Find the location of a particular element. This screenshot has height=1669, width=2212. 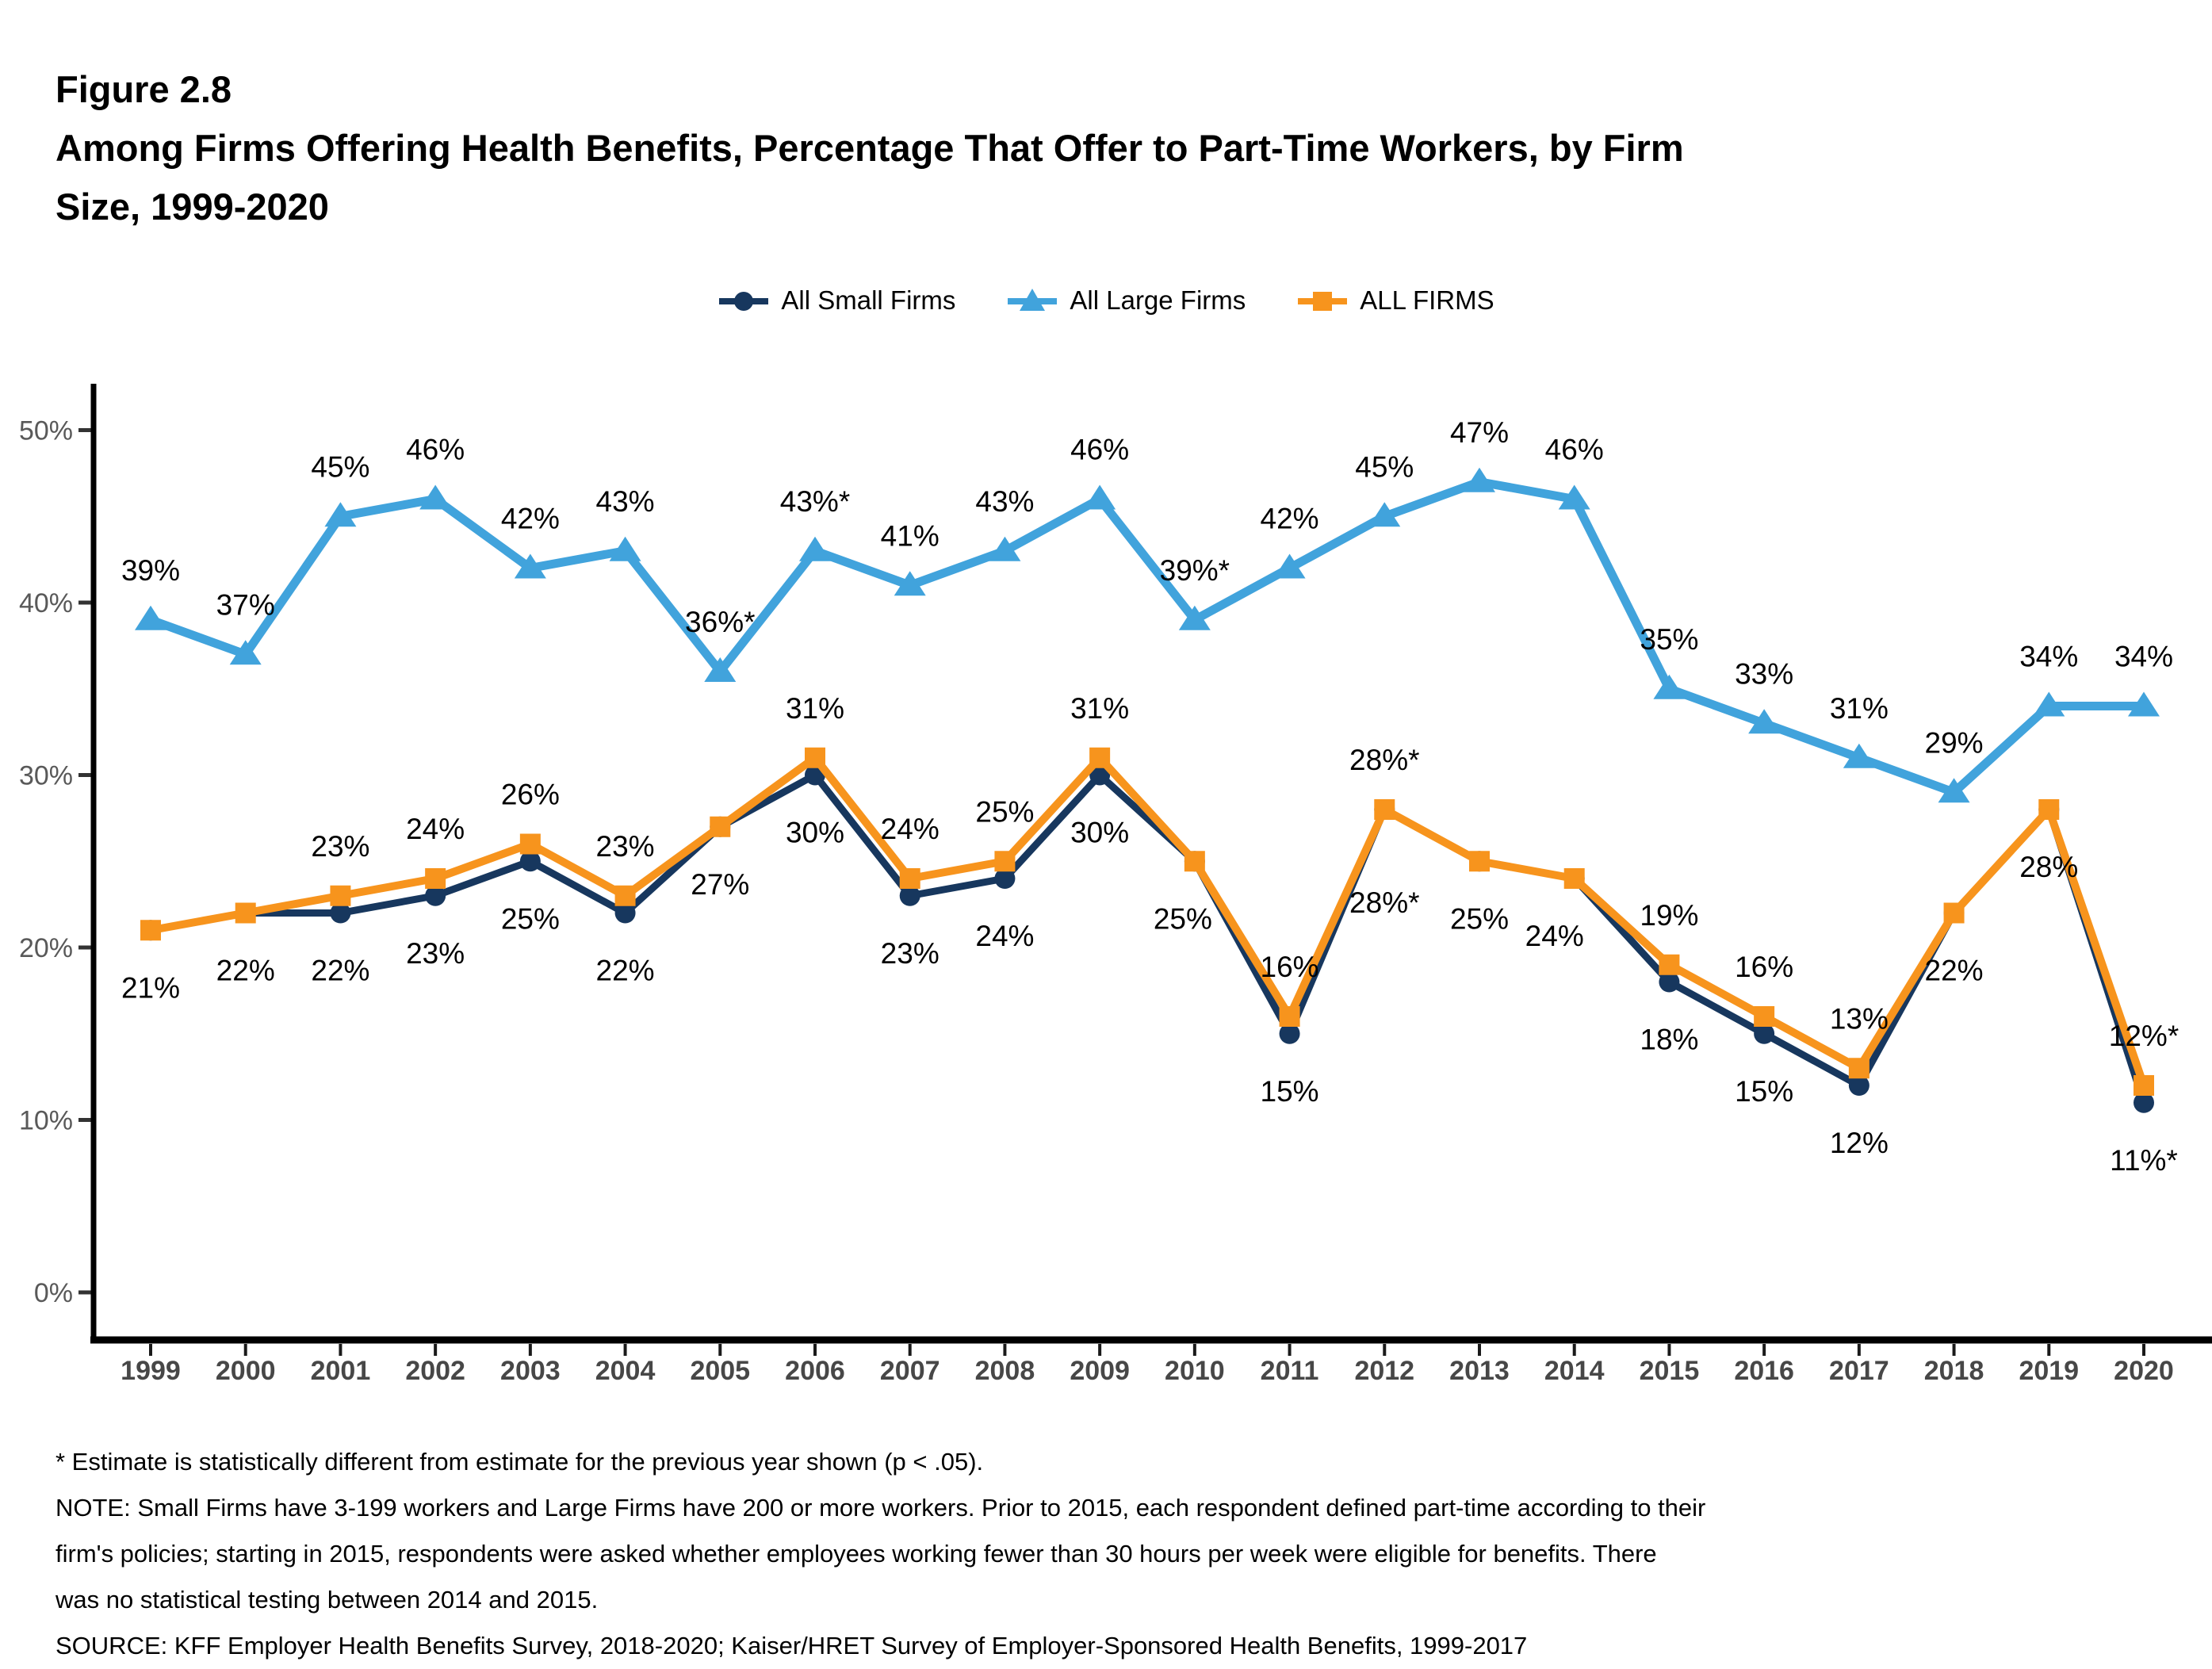

data-label: 47% is located at coordinates (1479, 432).